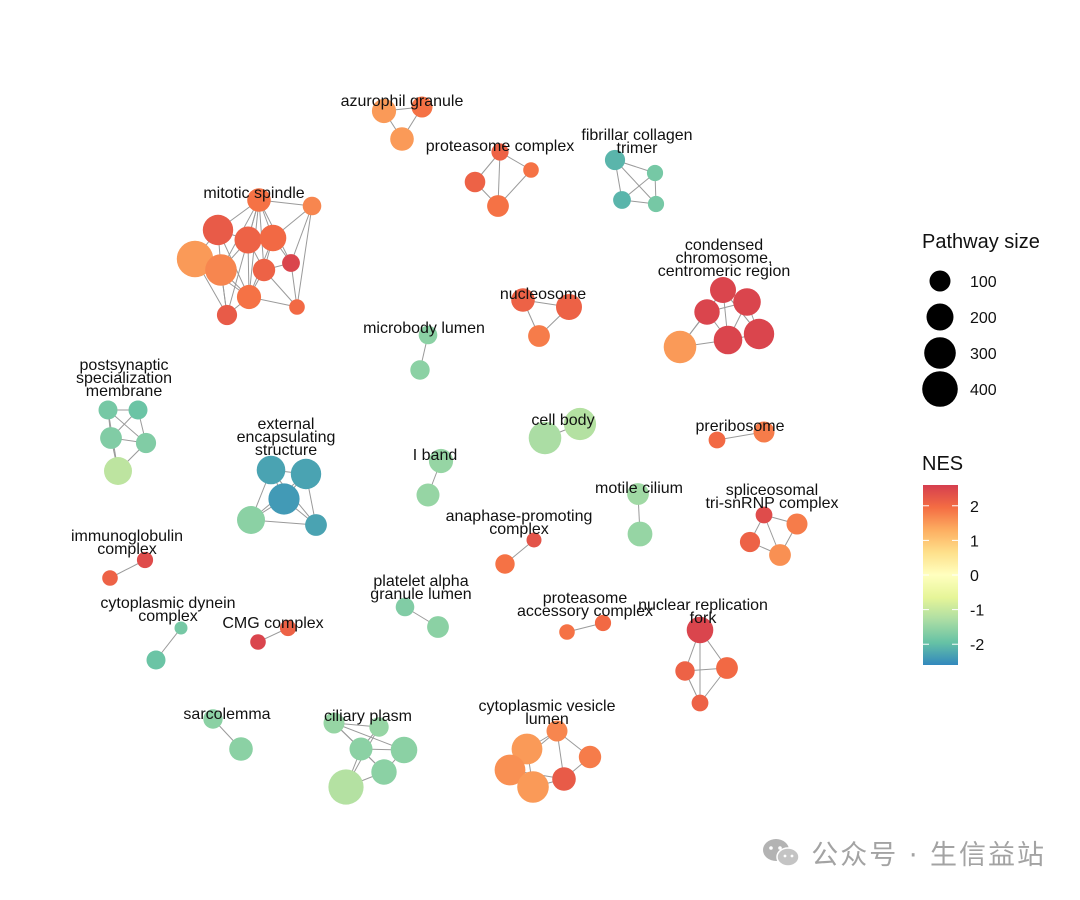  I want to click on label-apc-line-1: complex, so click(519, 529).